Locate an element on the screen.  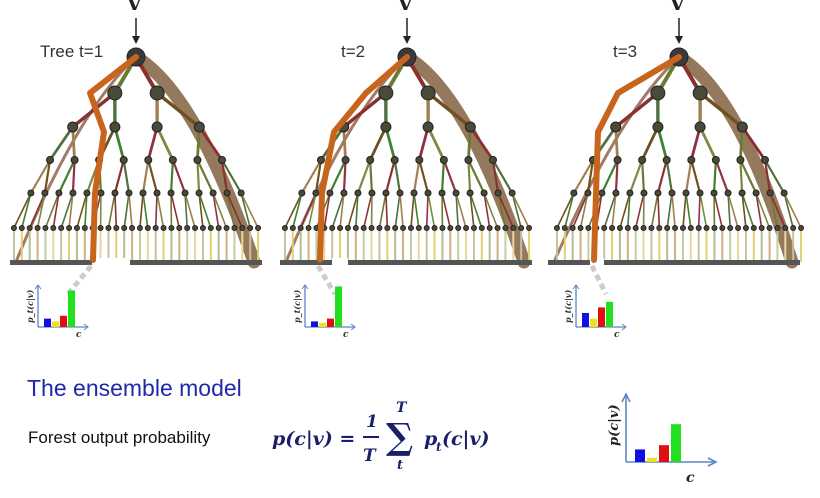
formula-frac-num: 1 is located at coordinates (372, 422).